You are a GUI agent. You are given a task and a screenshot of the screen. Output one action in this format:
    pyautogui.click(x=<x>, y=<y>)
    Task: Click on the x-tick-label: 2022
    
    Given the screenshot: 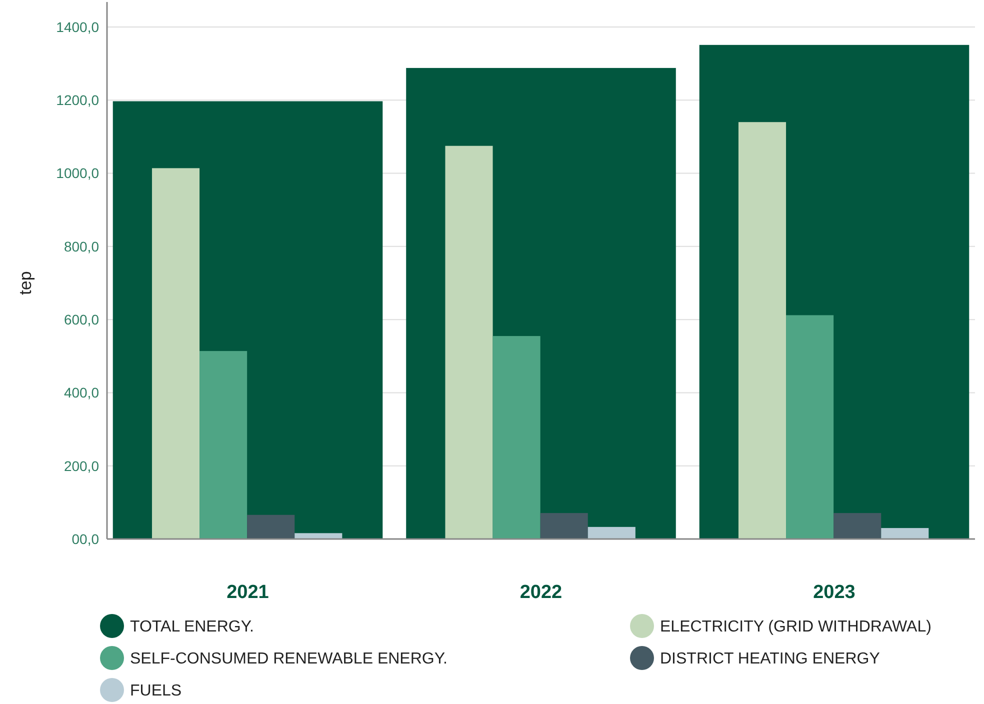 What is the action you would take?
    pyautogui.click(x=541, y=592)
    